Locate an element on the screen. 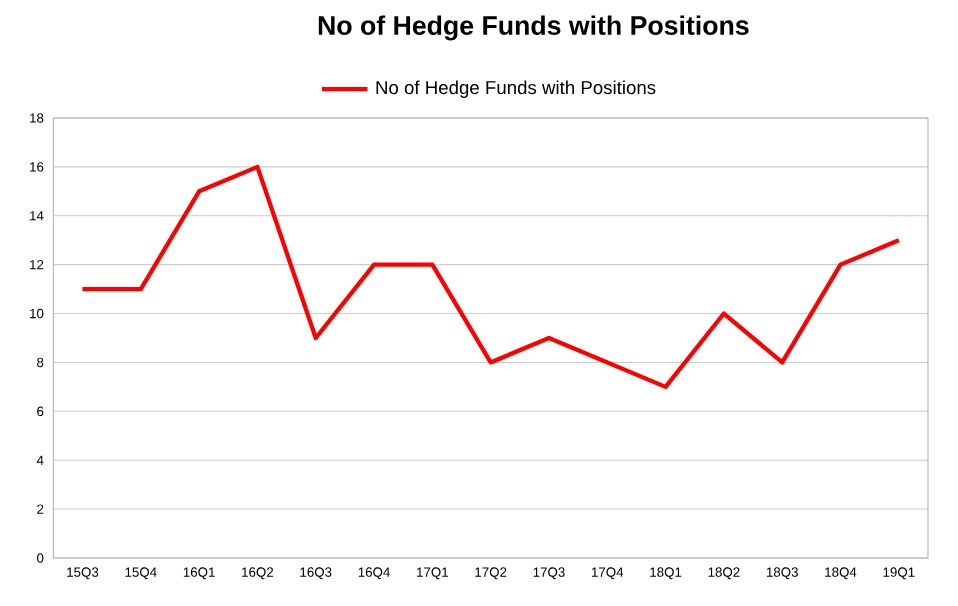 The image size is (958, 606). legend-label: No of Hedge Funds with Positions is located at coordinates (516, 89).